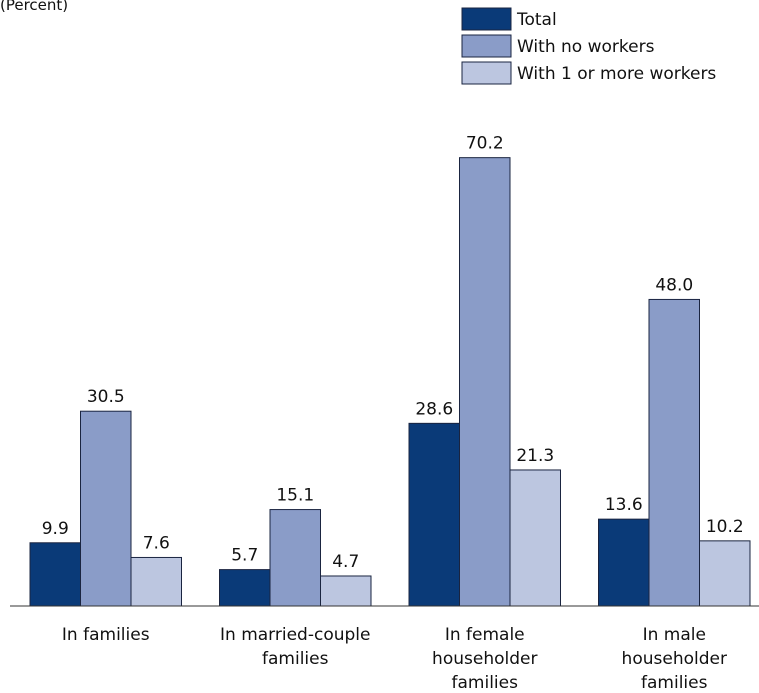  What do you see at coordinates (674, 285) in the screenshot?
I see `value-label: 48.0` at bounding box center [674, 285].